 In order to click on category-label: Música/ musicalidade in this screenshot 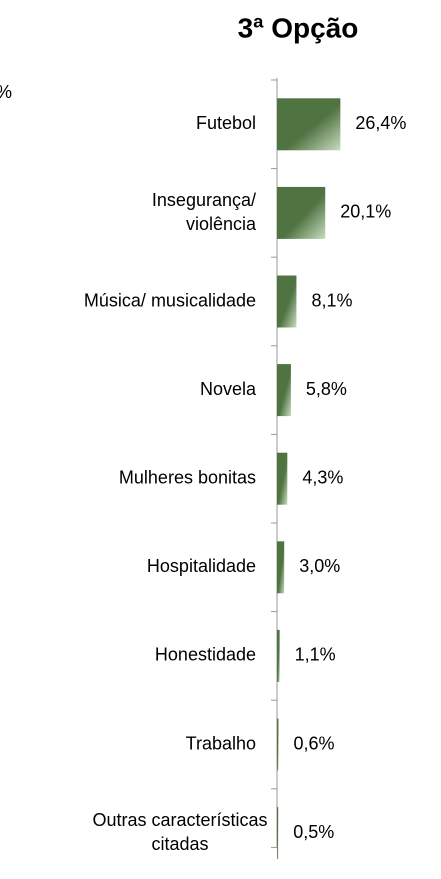, I will do `click(170, 300)`.